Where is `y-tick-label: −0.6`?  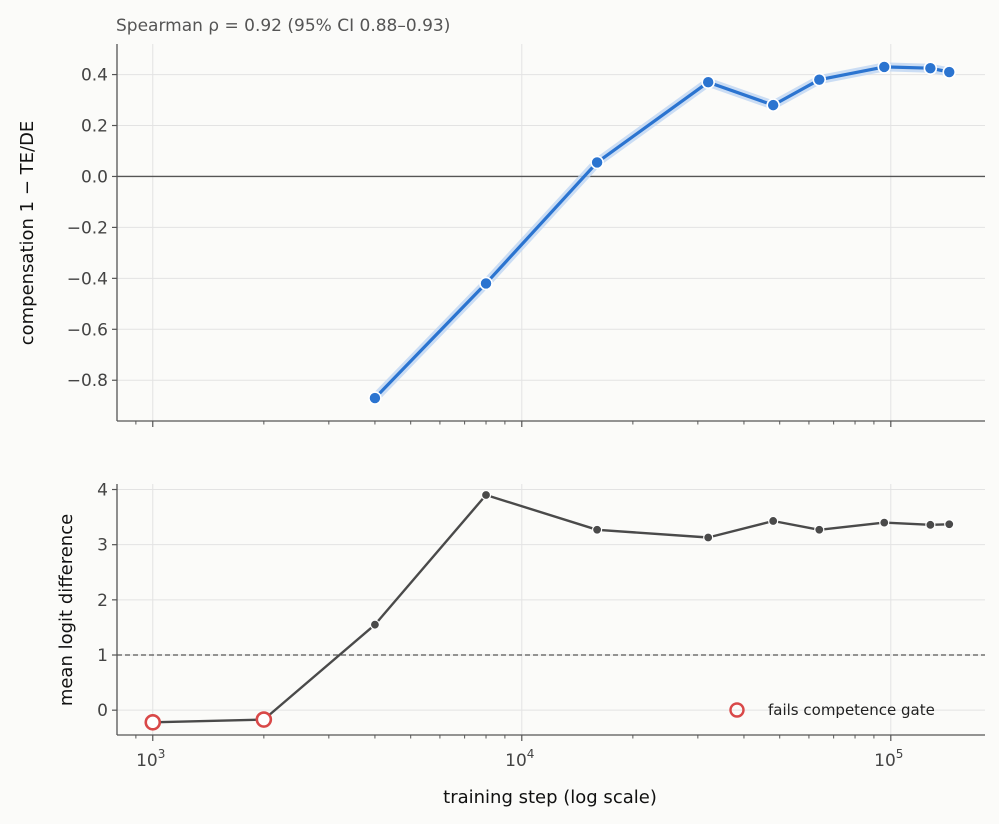 y-tick-label: −0.6 is located at coordinates (87, 330).